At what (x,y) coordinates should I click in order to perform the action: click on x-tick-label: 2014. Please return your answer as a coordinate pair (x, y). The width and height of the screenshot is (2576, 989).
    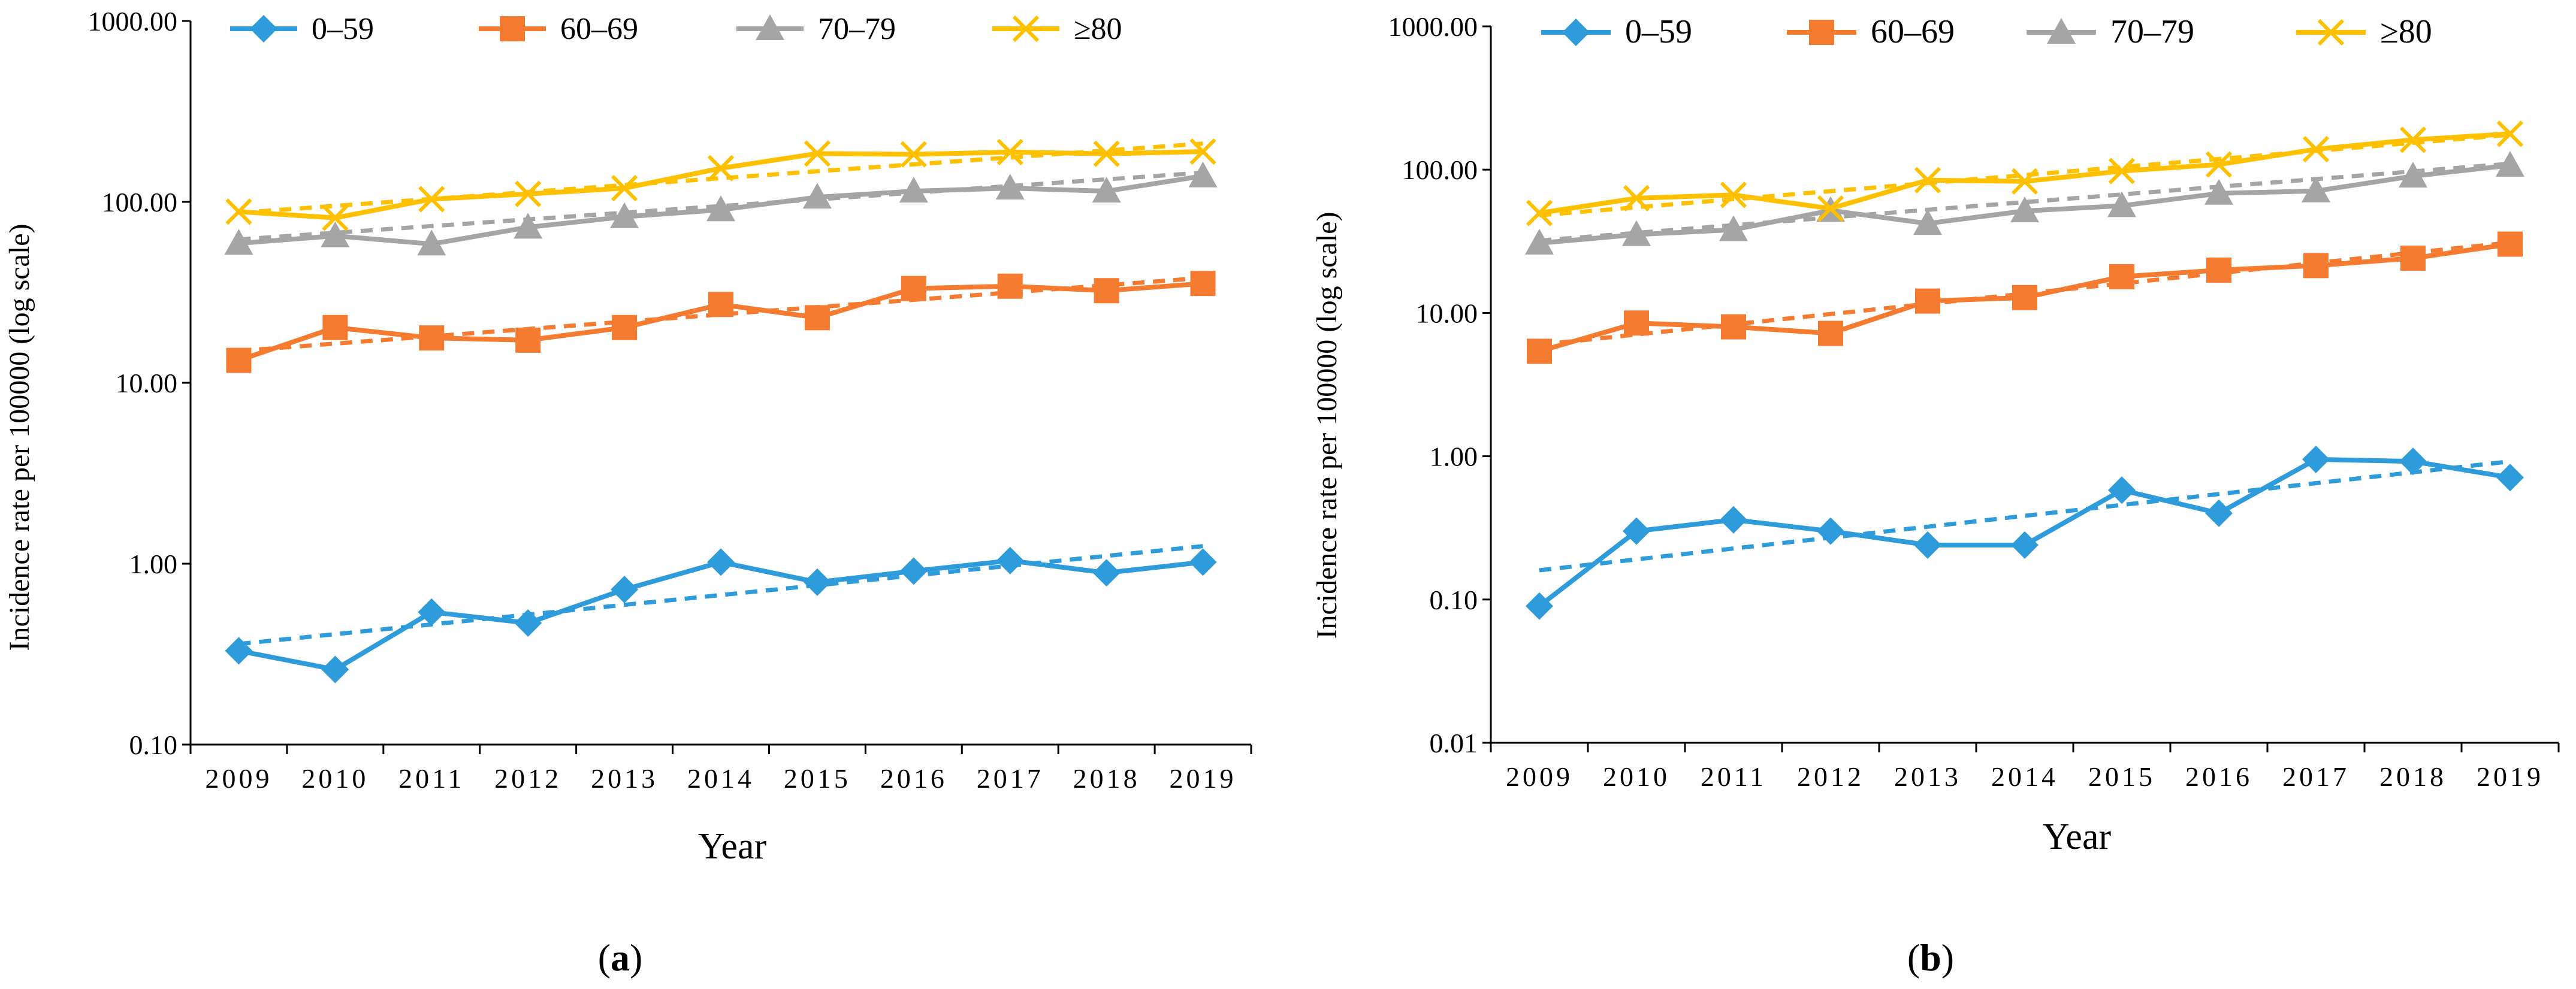
    Looking at the image, I should click on (720, 779).